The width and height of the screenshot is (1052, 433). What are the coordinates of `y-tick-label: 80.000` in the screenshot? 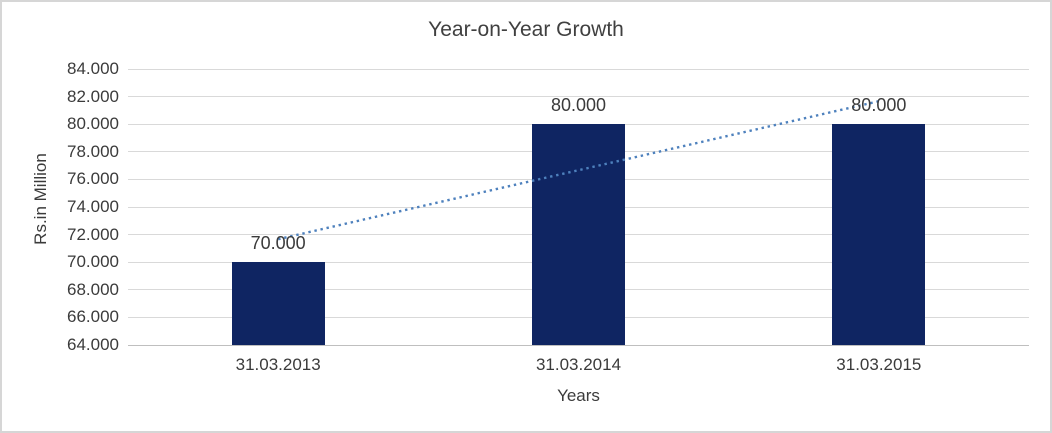 It's located at (93, 124).